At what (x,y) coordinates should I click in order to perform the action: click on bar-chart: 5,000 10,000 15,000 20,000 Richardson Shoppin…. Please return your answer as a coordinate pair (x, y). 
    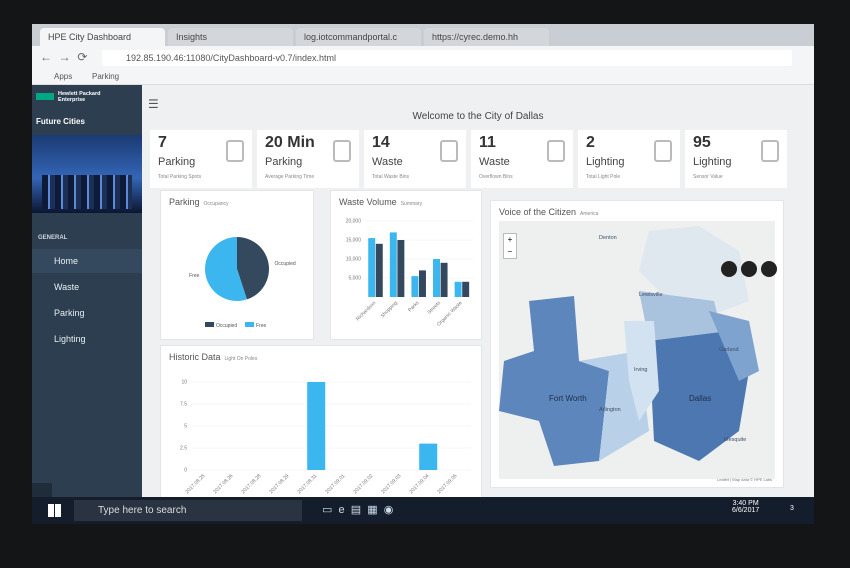
    Looking at the image, I should click on (409, 273).